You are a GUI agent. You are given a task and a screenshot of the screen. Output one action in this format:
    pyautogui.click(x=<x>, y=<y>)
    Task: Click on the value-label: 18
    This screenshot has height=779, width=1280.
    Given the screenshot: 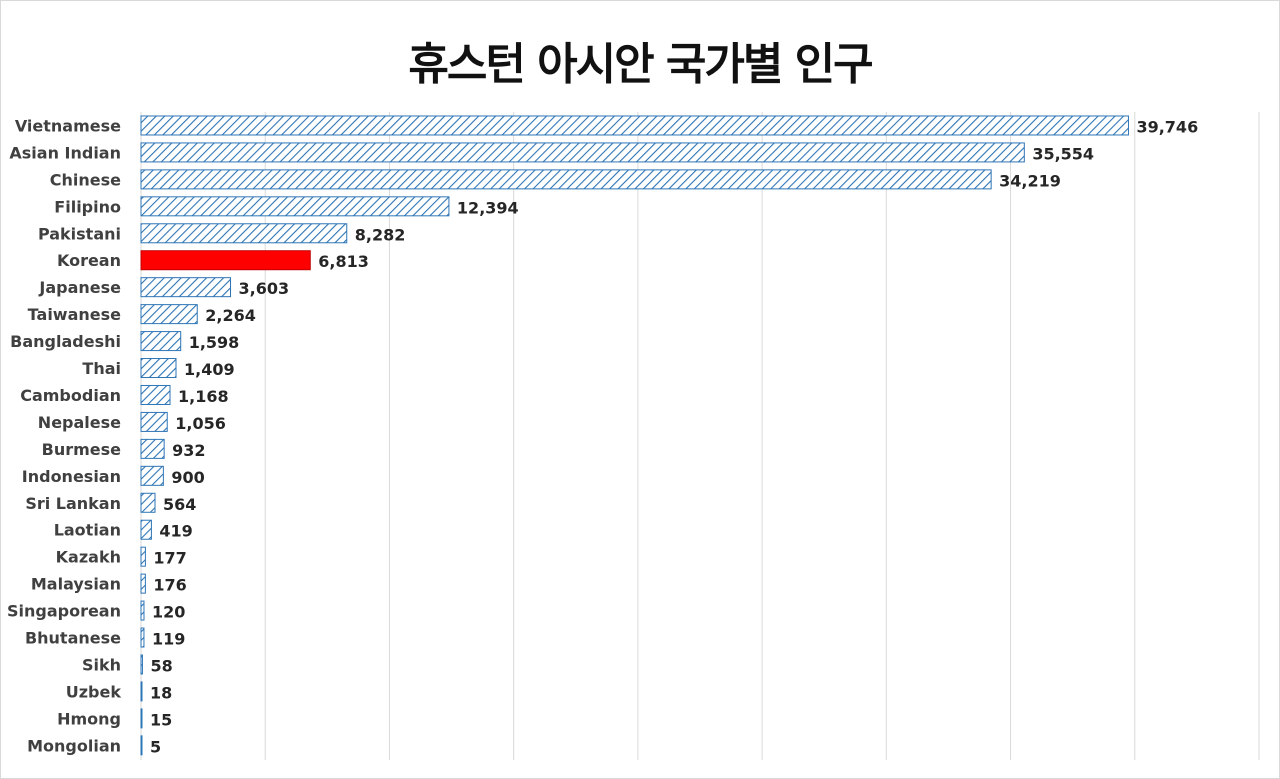 What is the action you would take?
    pyautogui.click(x=161, y=692)
    